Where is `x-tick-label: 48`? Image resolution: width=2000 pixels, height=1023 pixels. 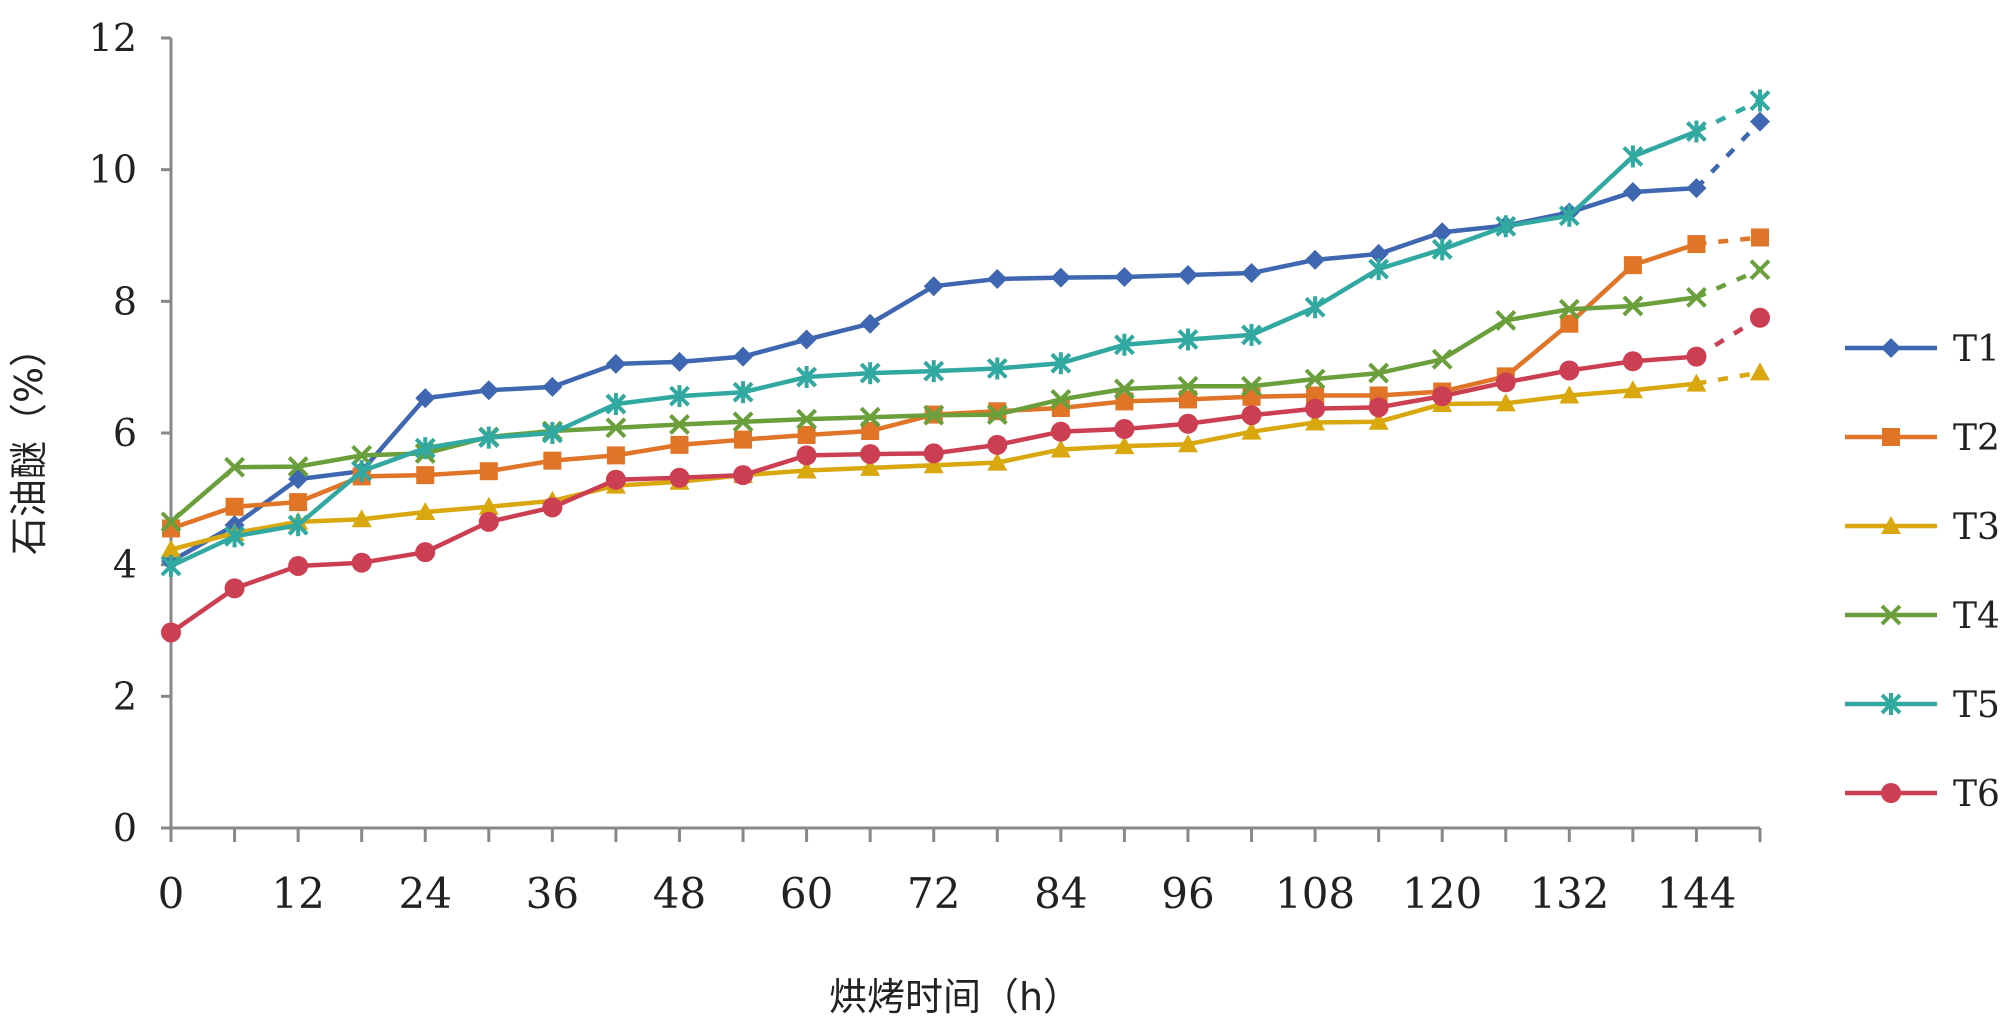 x-tick-label: 48 is located at coordinates (679, 893).